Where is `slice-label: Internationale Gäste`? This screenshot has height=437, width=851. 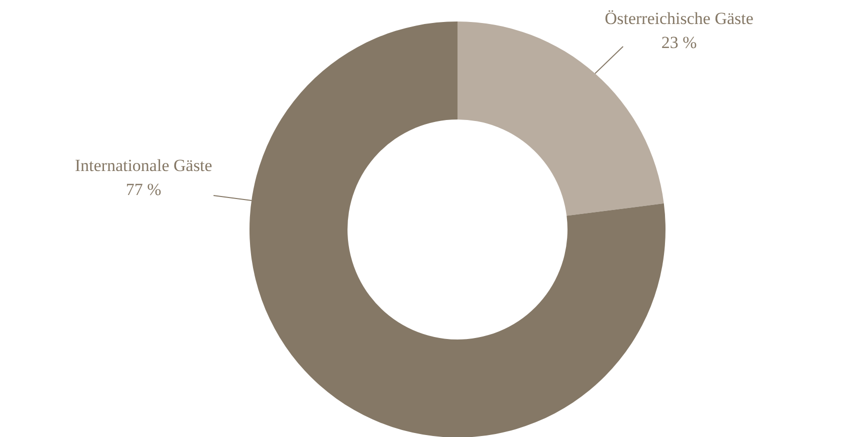 slice-label: Internationale Gäste is located at coordinates (143, 166).